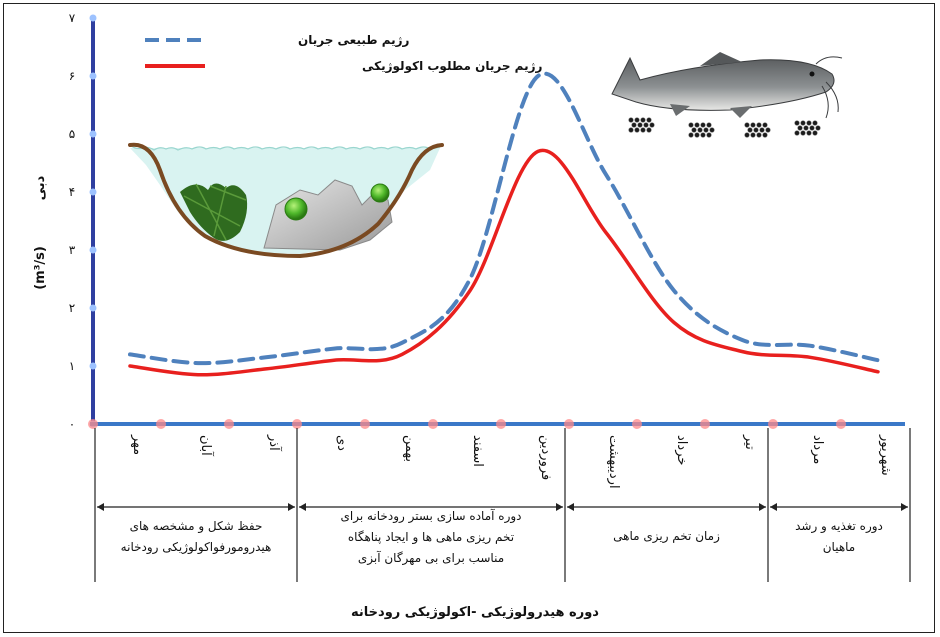 This screenshot has width=940, height=637. I want to click on y-axis-unit: (m³/s), so click(40, 268).